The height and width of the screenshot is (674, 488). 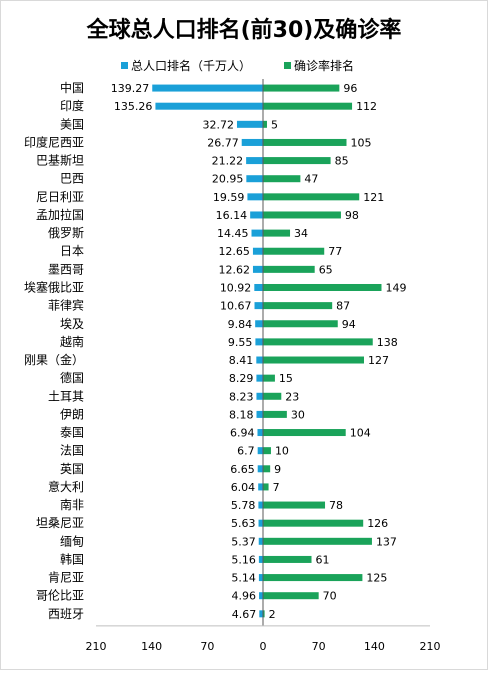 What do you see at coordinates (361, 142) in the screenshot?
I see `data-label-rank: 105` at bounding box center [361, 142].